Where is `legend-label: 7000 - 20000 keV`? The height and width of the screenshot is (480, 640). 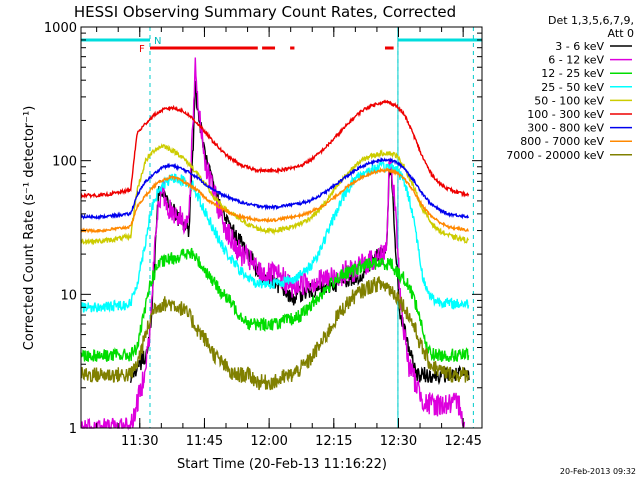
legend-label: 7000 - 20000 keV is located at coordinates (555, 155).